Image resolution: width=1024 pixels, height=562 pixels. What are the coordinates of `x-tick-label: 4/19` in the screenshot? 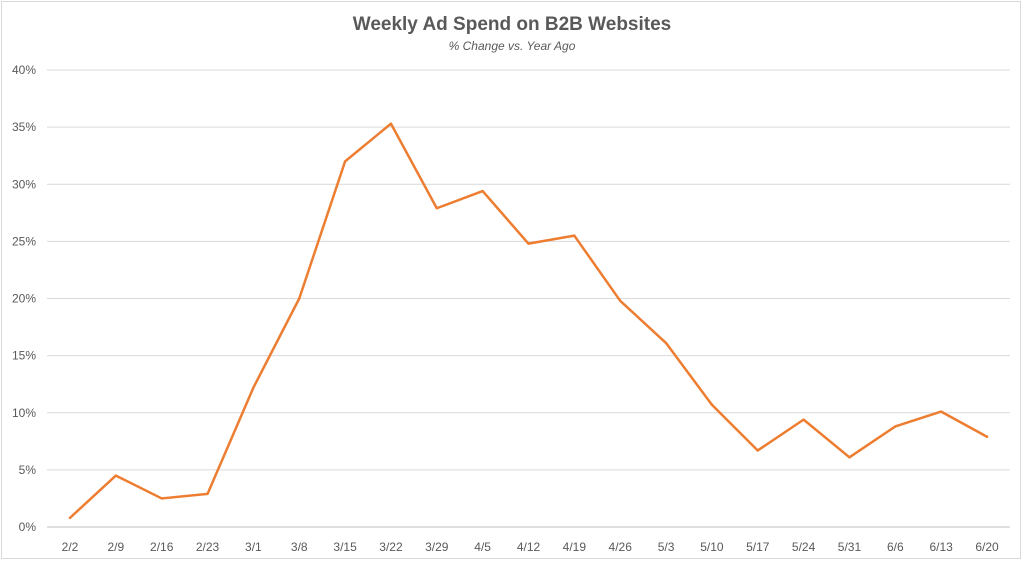 It's located at (575, 547).